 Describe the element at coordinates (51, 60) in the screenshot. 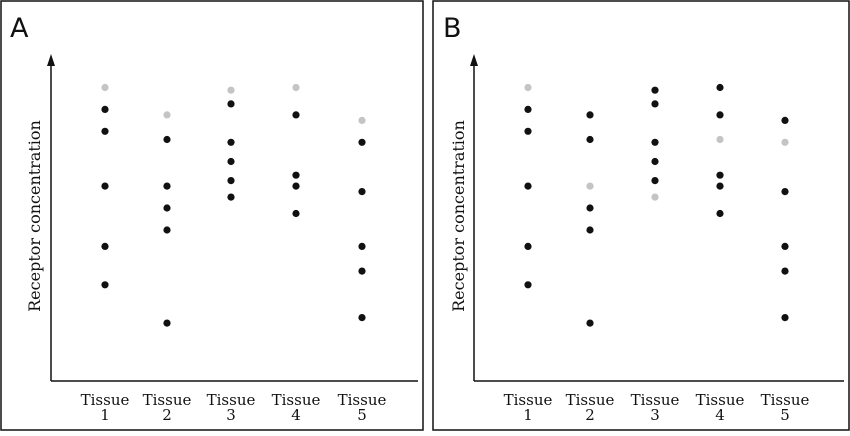

I see `panel-a-y-axis-arrow-icon` at that location.